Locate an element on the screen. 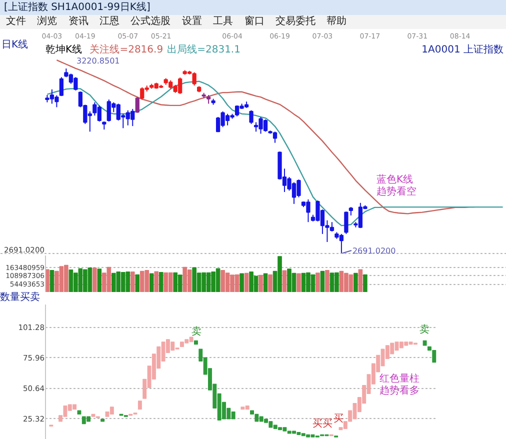 Image resolution: width=506 pixels, height=439 pixels. series-label: 关注线=2816.9 is located at coordinates (127, 50).